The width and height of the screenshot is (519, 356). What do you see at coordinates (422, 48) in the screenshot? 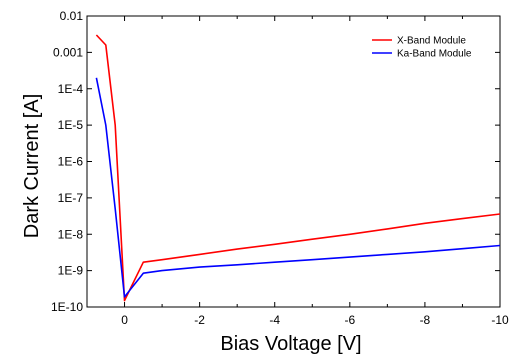
I see `legend: X-Band Module Ka-Band Module` at bounding box center [422, 48].